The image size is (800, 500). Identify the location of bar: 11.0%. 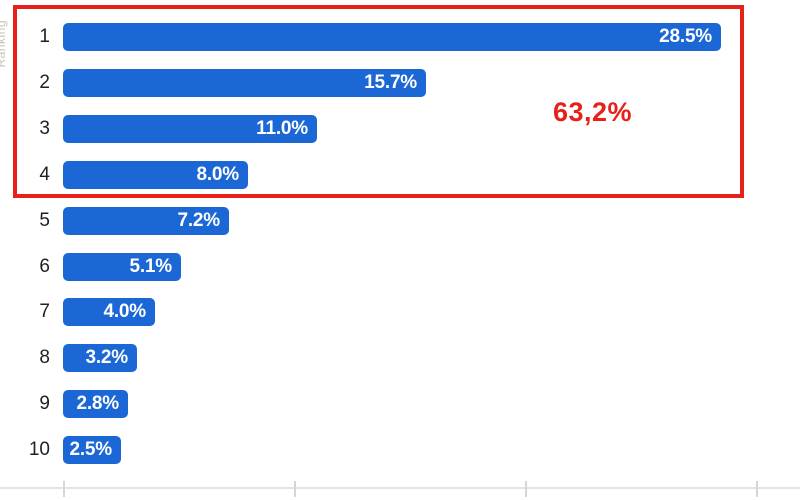
(190, 129).